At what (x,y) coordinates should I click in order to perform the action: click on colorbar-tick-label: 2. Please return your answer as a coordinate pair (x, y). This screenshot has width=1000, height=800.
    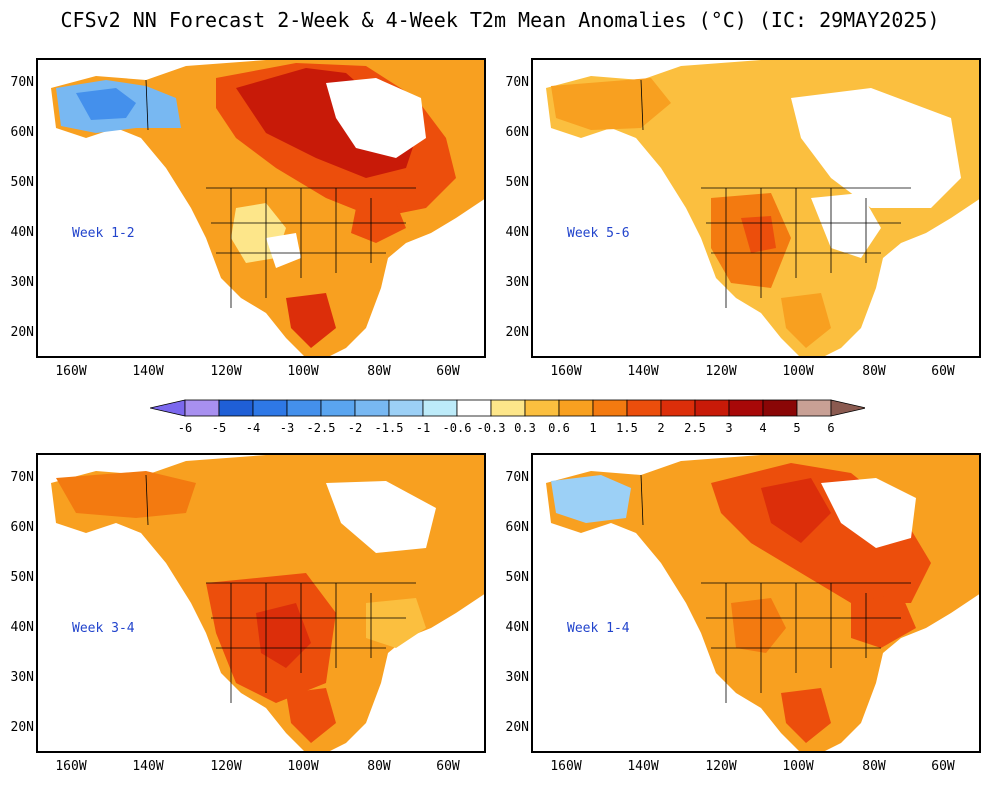
    Looking at the image, I should click on (661, 428).